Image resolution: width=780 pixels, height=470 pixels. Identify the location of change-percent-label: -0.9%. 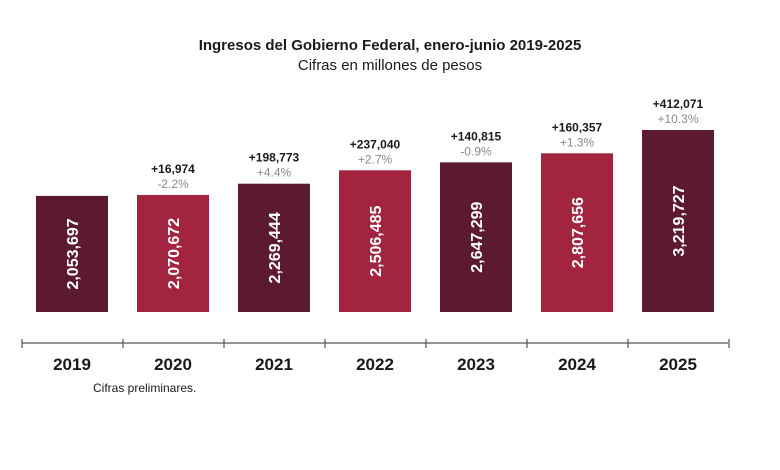
(476, 151).